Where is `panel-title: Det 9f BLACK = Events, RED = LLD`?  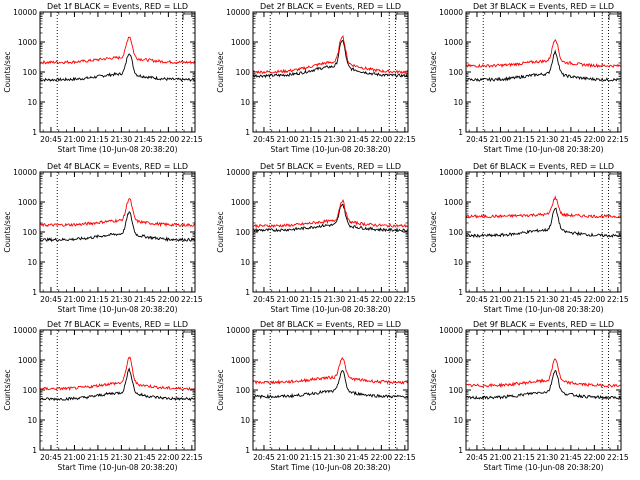 panel-title: Det 9f BLACK = Events, RED = LLD is located at coordinates (543, 324).